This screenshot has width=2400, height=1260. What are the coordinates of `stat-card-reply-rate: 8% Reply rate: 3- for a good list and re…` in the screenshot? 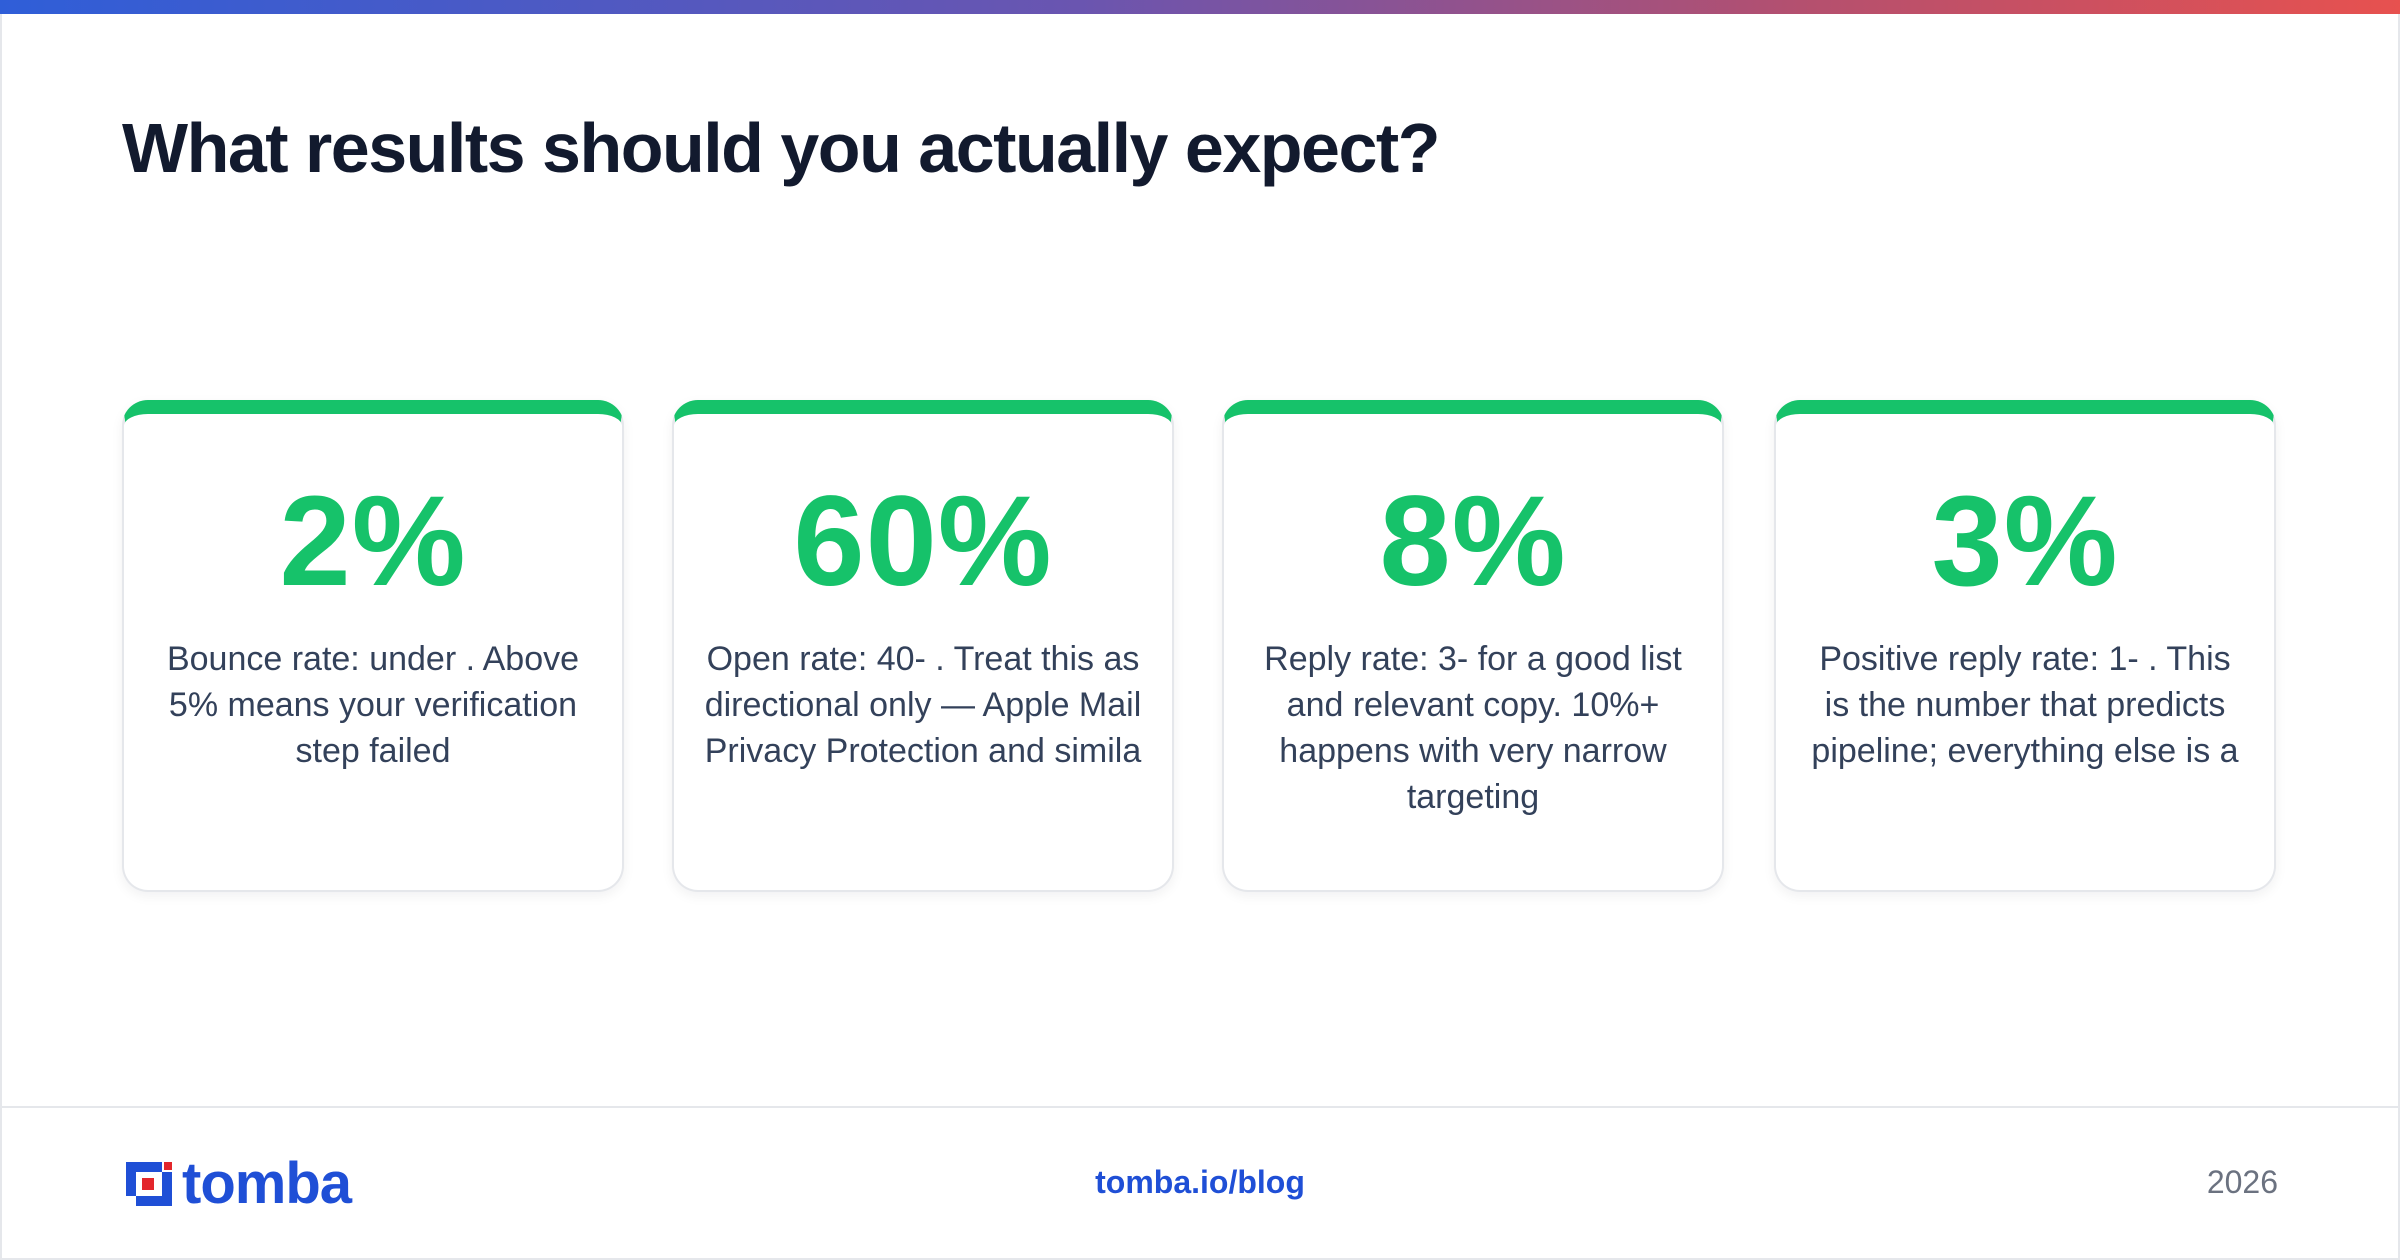 It's located at (1473, 646).